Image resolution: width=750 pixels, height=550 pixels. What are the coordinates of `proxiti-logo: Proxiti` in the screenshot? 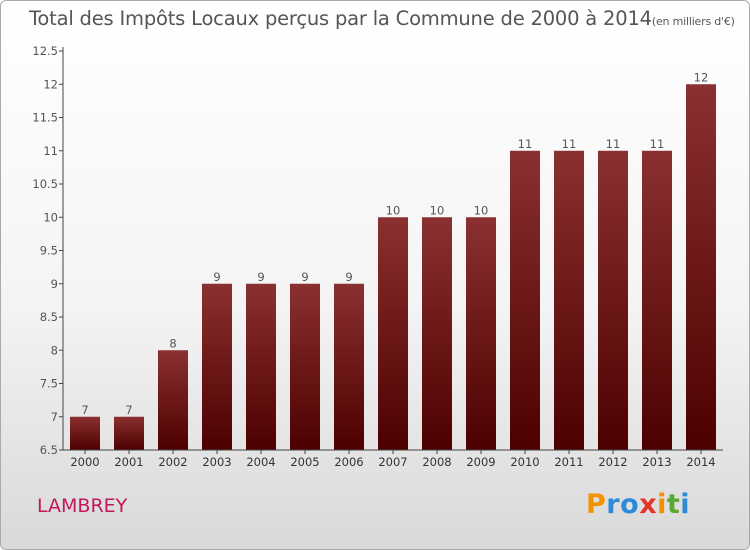 It's located at (638, 504).